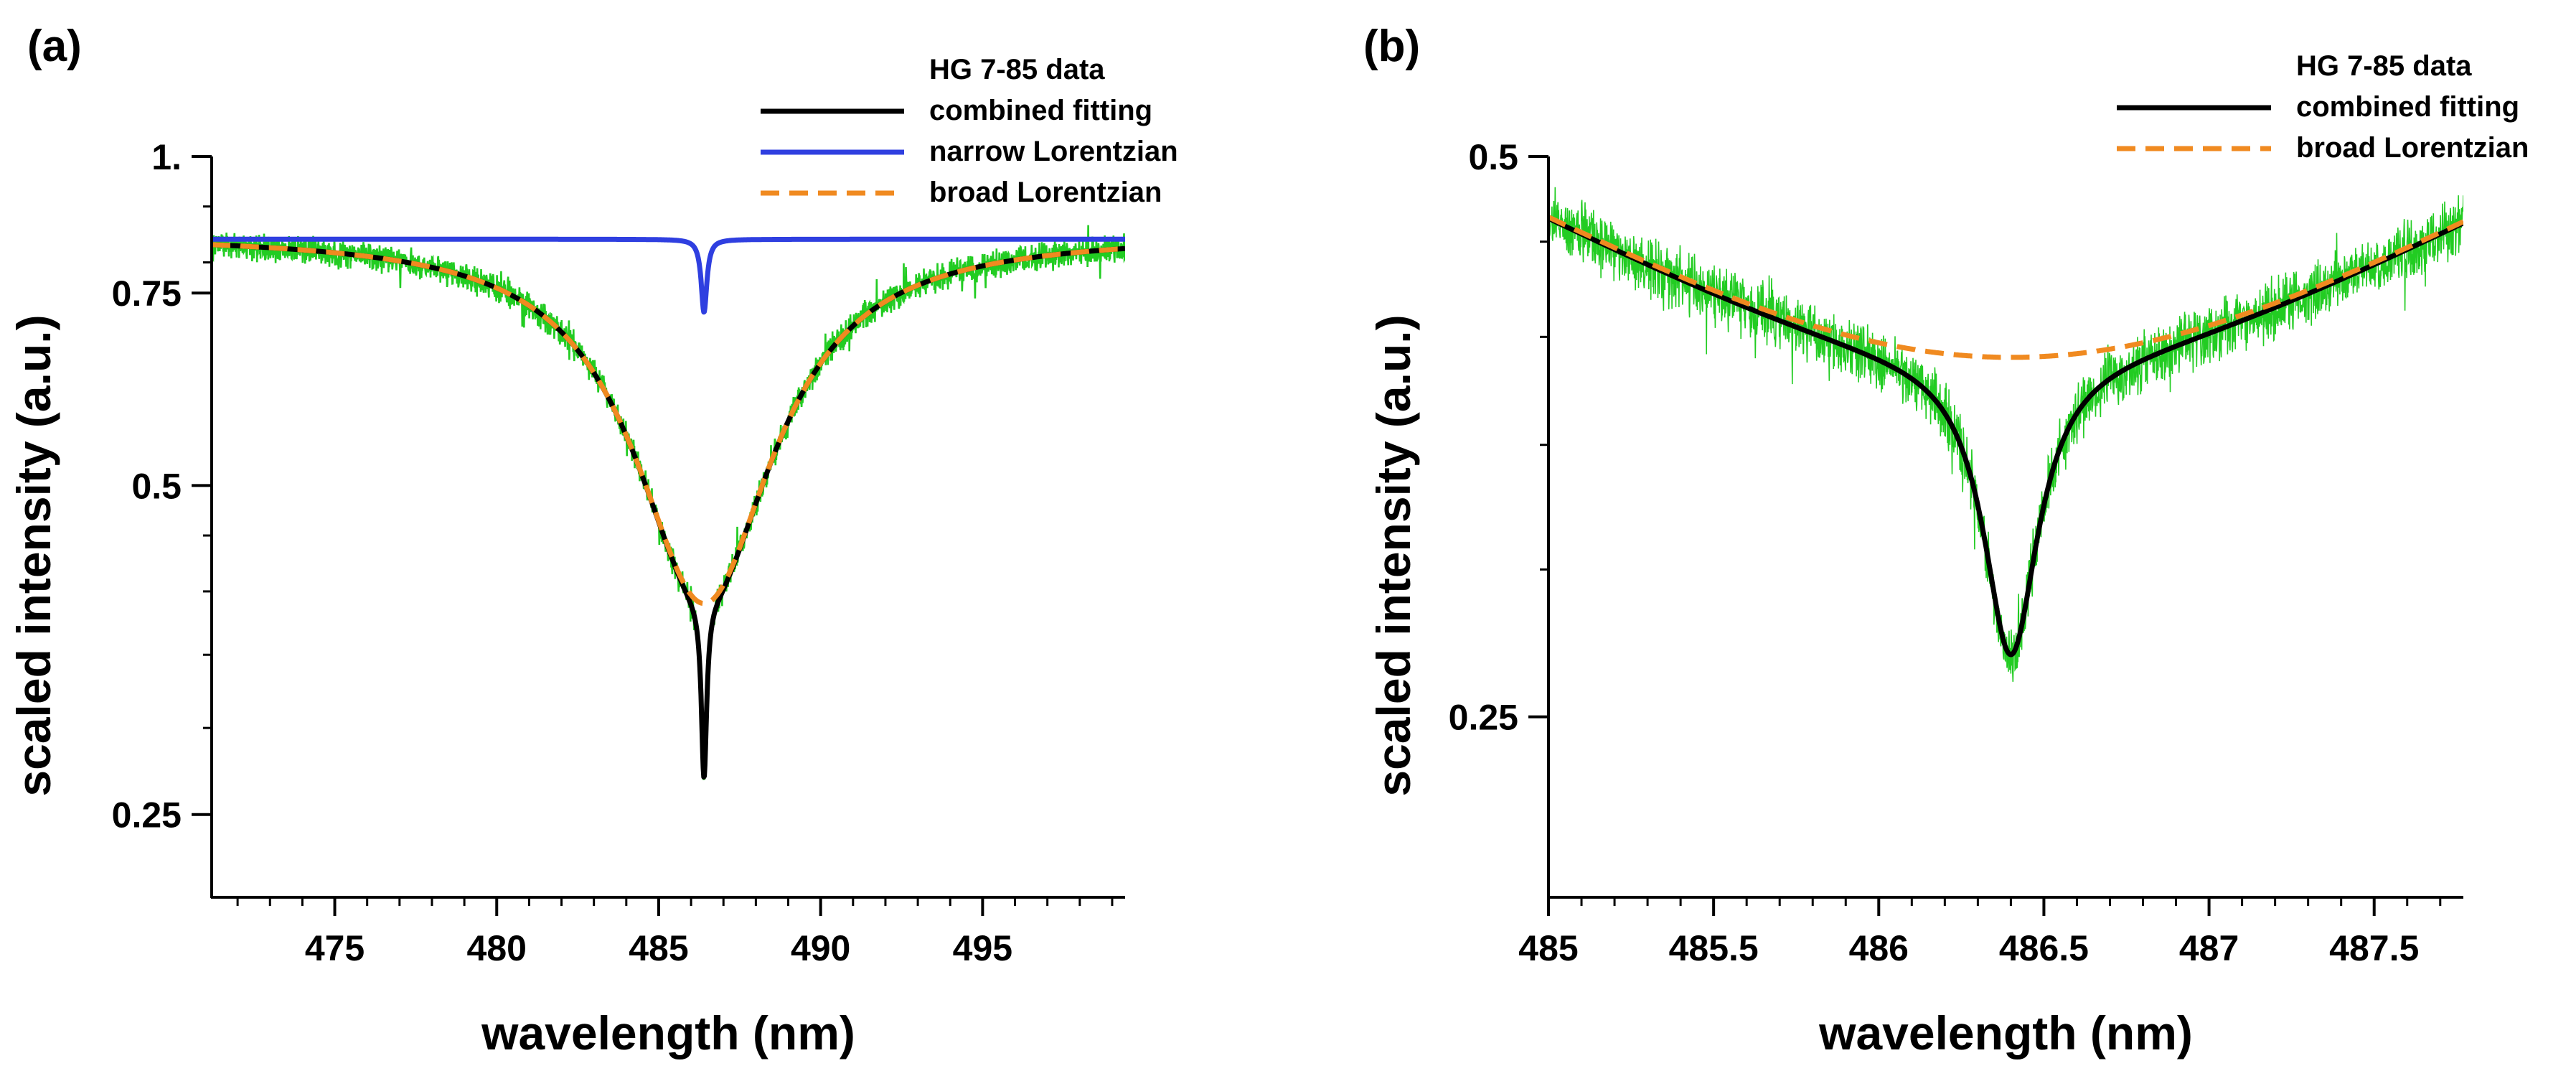  Describe the element at coordinates (1053, 151) in the screenshot. I see `legend-label: narrow Lorentzian` at that location.